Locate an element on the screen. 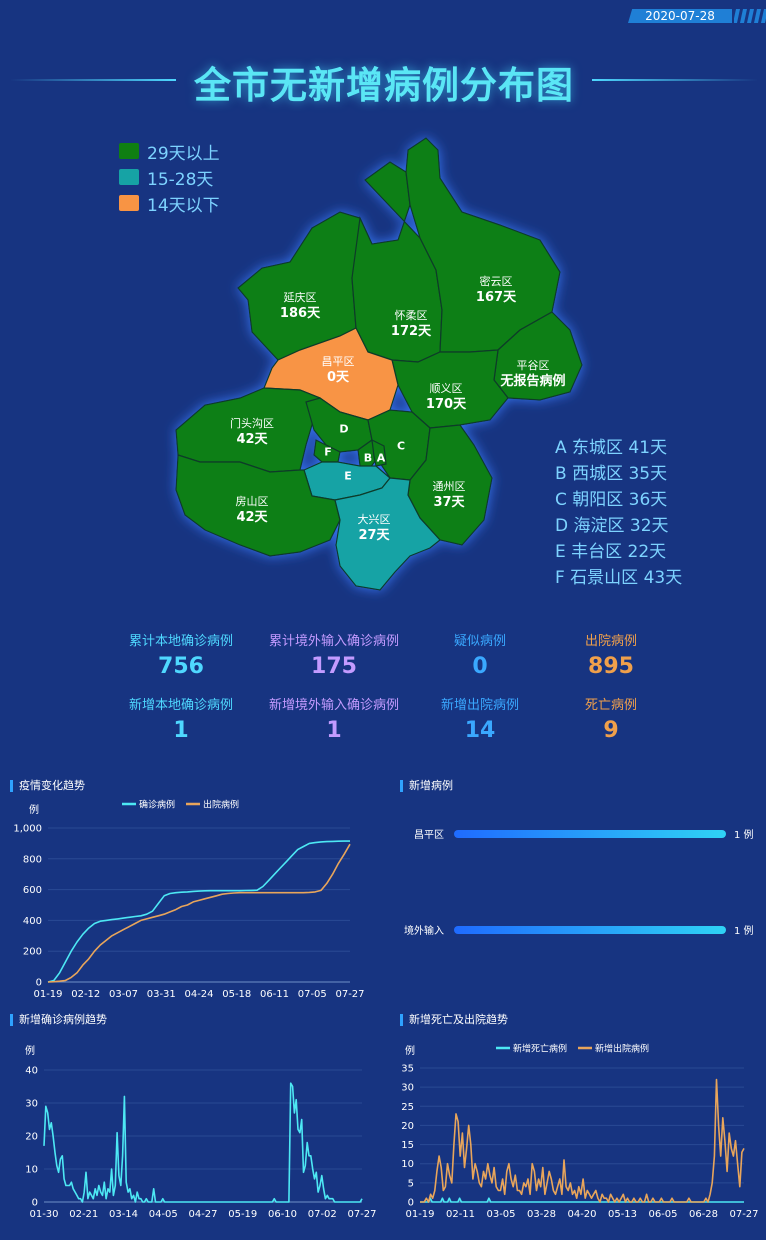 This screenshot has width=766, height=1240. x-tick-label: 04-24 is located at coordinates (198, 994).